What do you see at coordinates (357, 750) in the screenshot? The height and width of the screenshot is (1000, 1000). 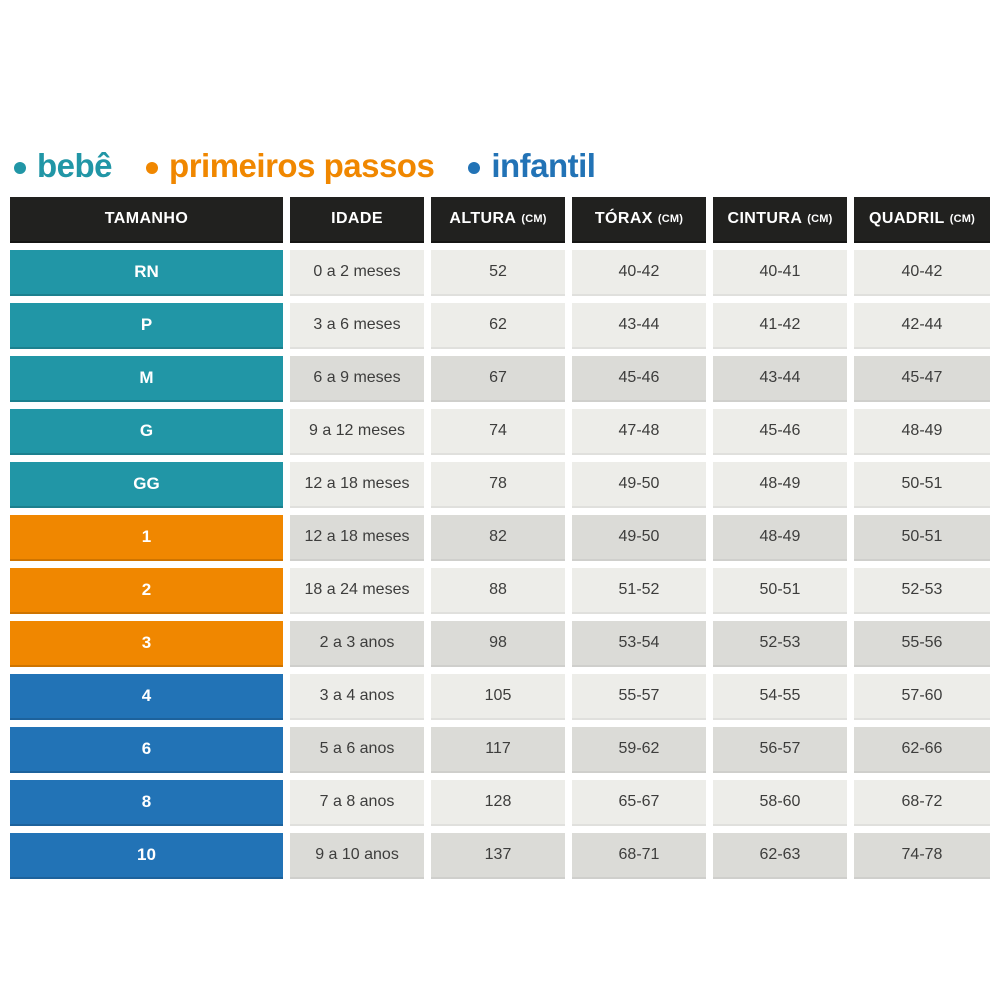 I see `age-cell: 5 a 6 anos` at bounding box center [357, 750].